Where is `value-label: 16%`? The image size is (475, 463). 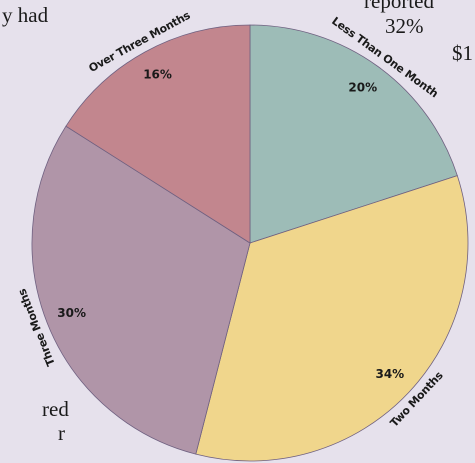 value-label: 16% is located at coordinates (157, 74).